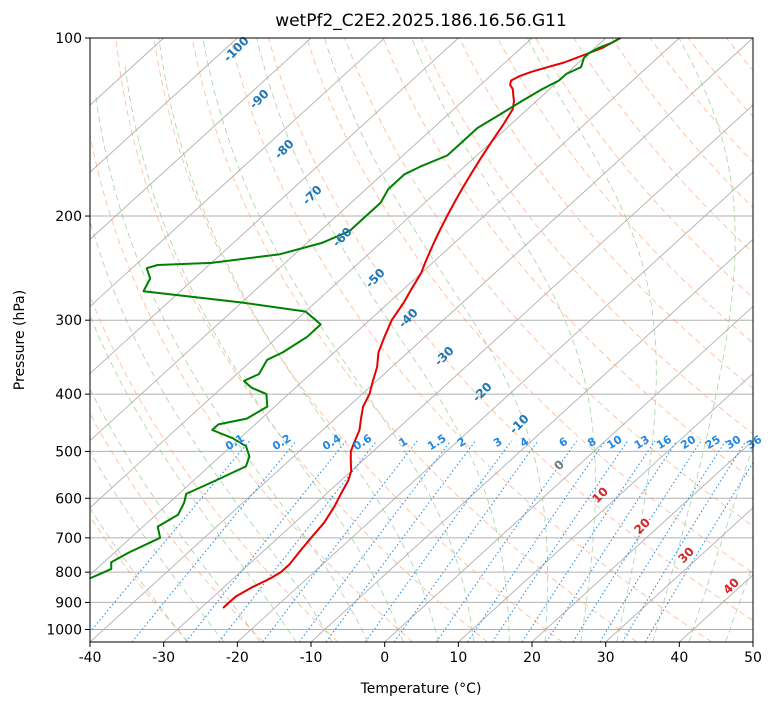 The width and height of the screenshot is (775, 712). Describe the element at coordinates (564, 442) in the screenshot. I see `mixing-ratio-label: 6` at that location.